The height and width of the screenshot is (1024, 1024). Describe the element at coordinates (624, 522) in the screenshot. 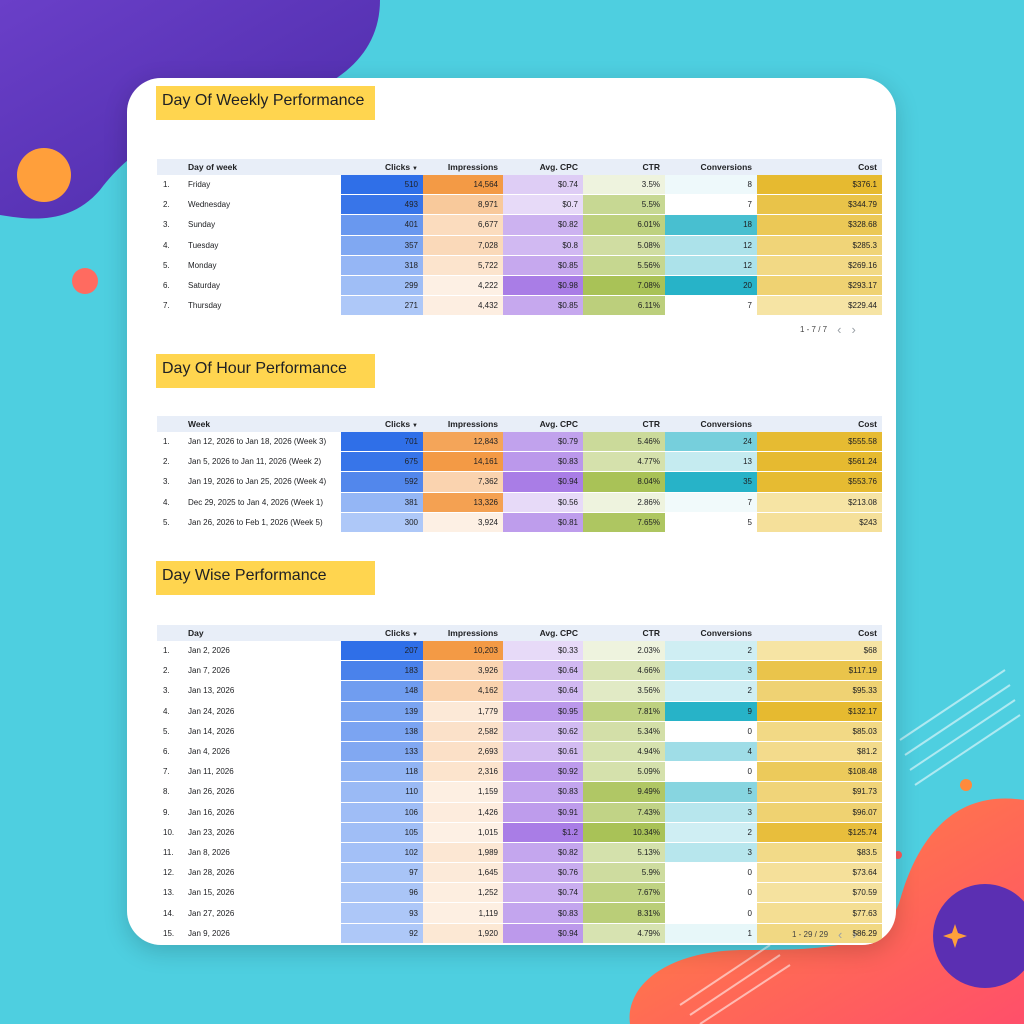

I see `ctr-cell: 7.65%` at that location.